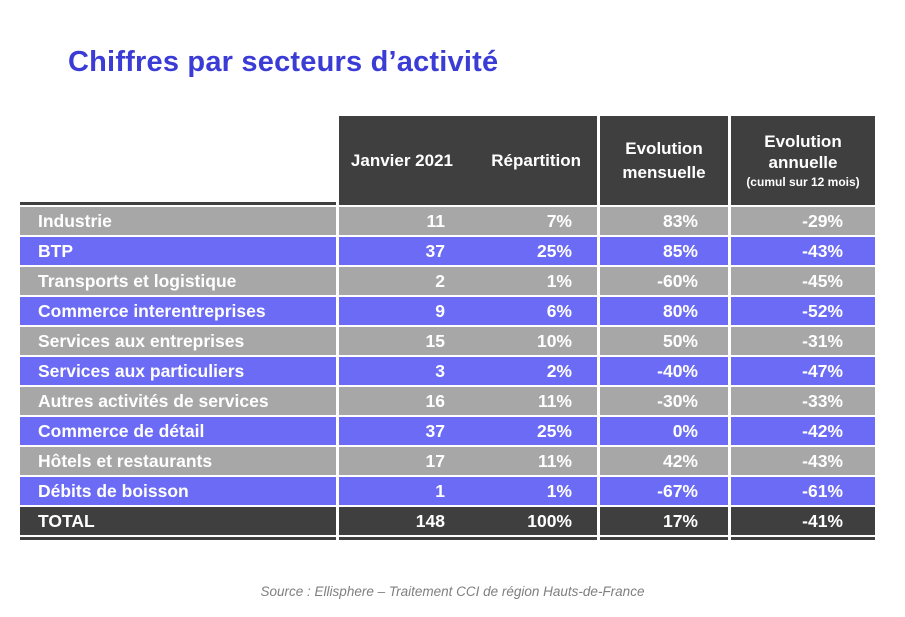 The image size is (905, 617). What do you see at coordinates (664, 281) in the screenshot?
I see `evolution-mensuelle-value: -60%` at bounding box center [664, 281].